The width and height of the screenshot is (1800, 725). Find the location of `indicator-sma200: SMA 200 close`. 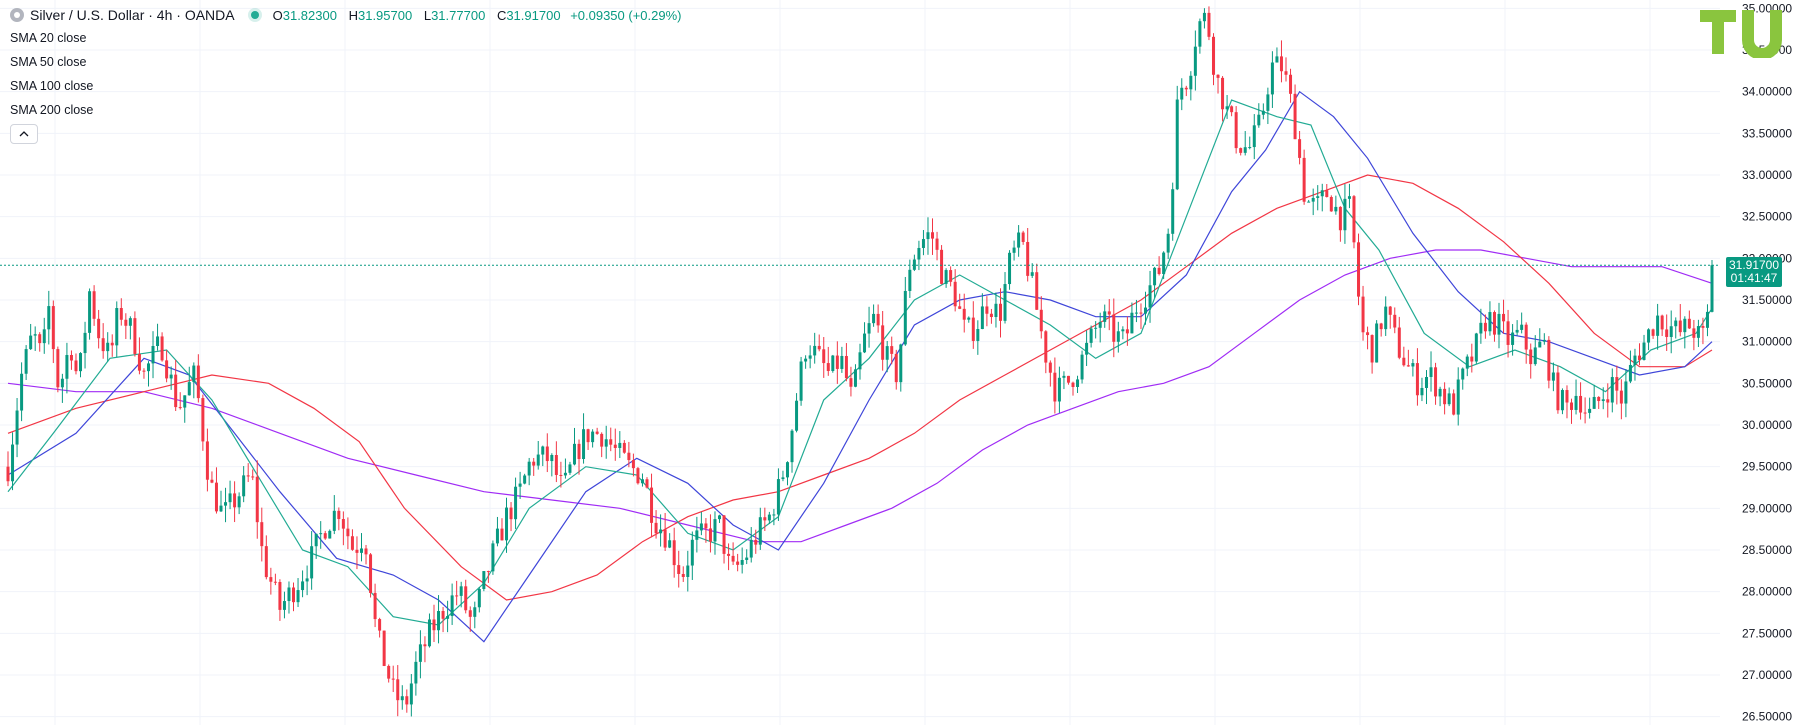

indicator-sma200: SMA 200 close is located at coordinates (52, 110).